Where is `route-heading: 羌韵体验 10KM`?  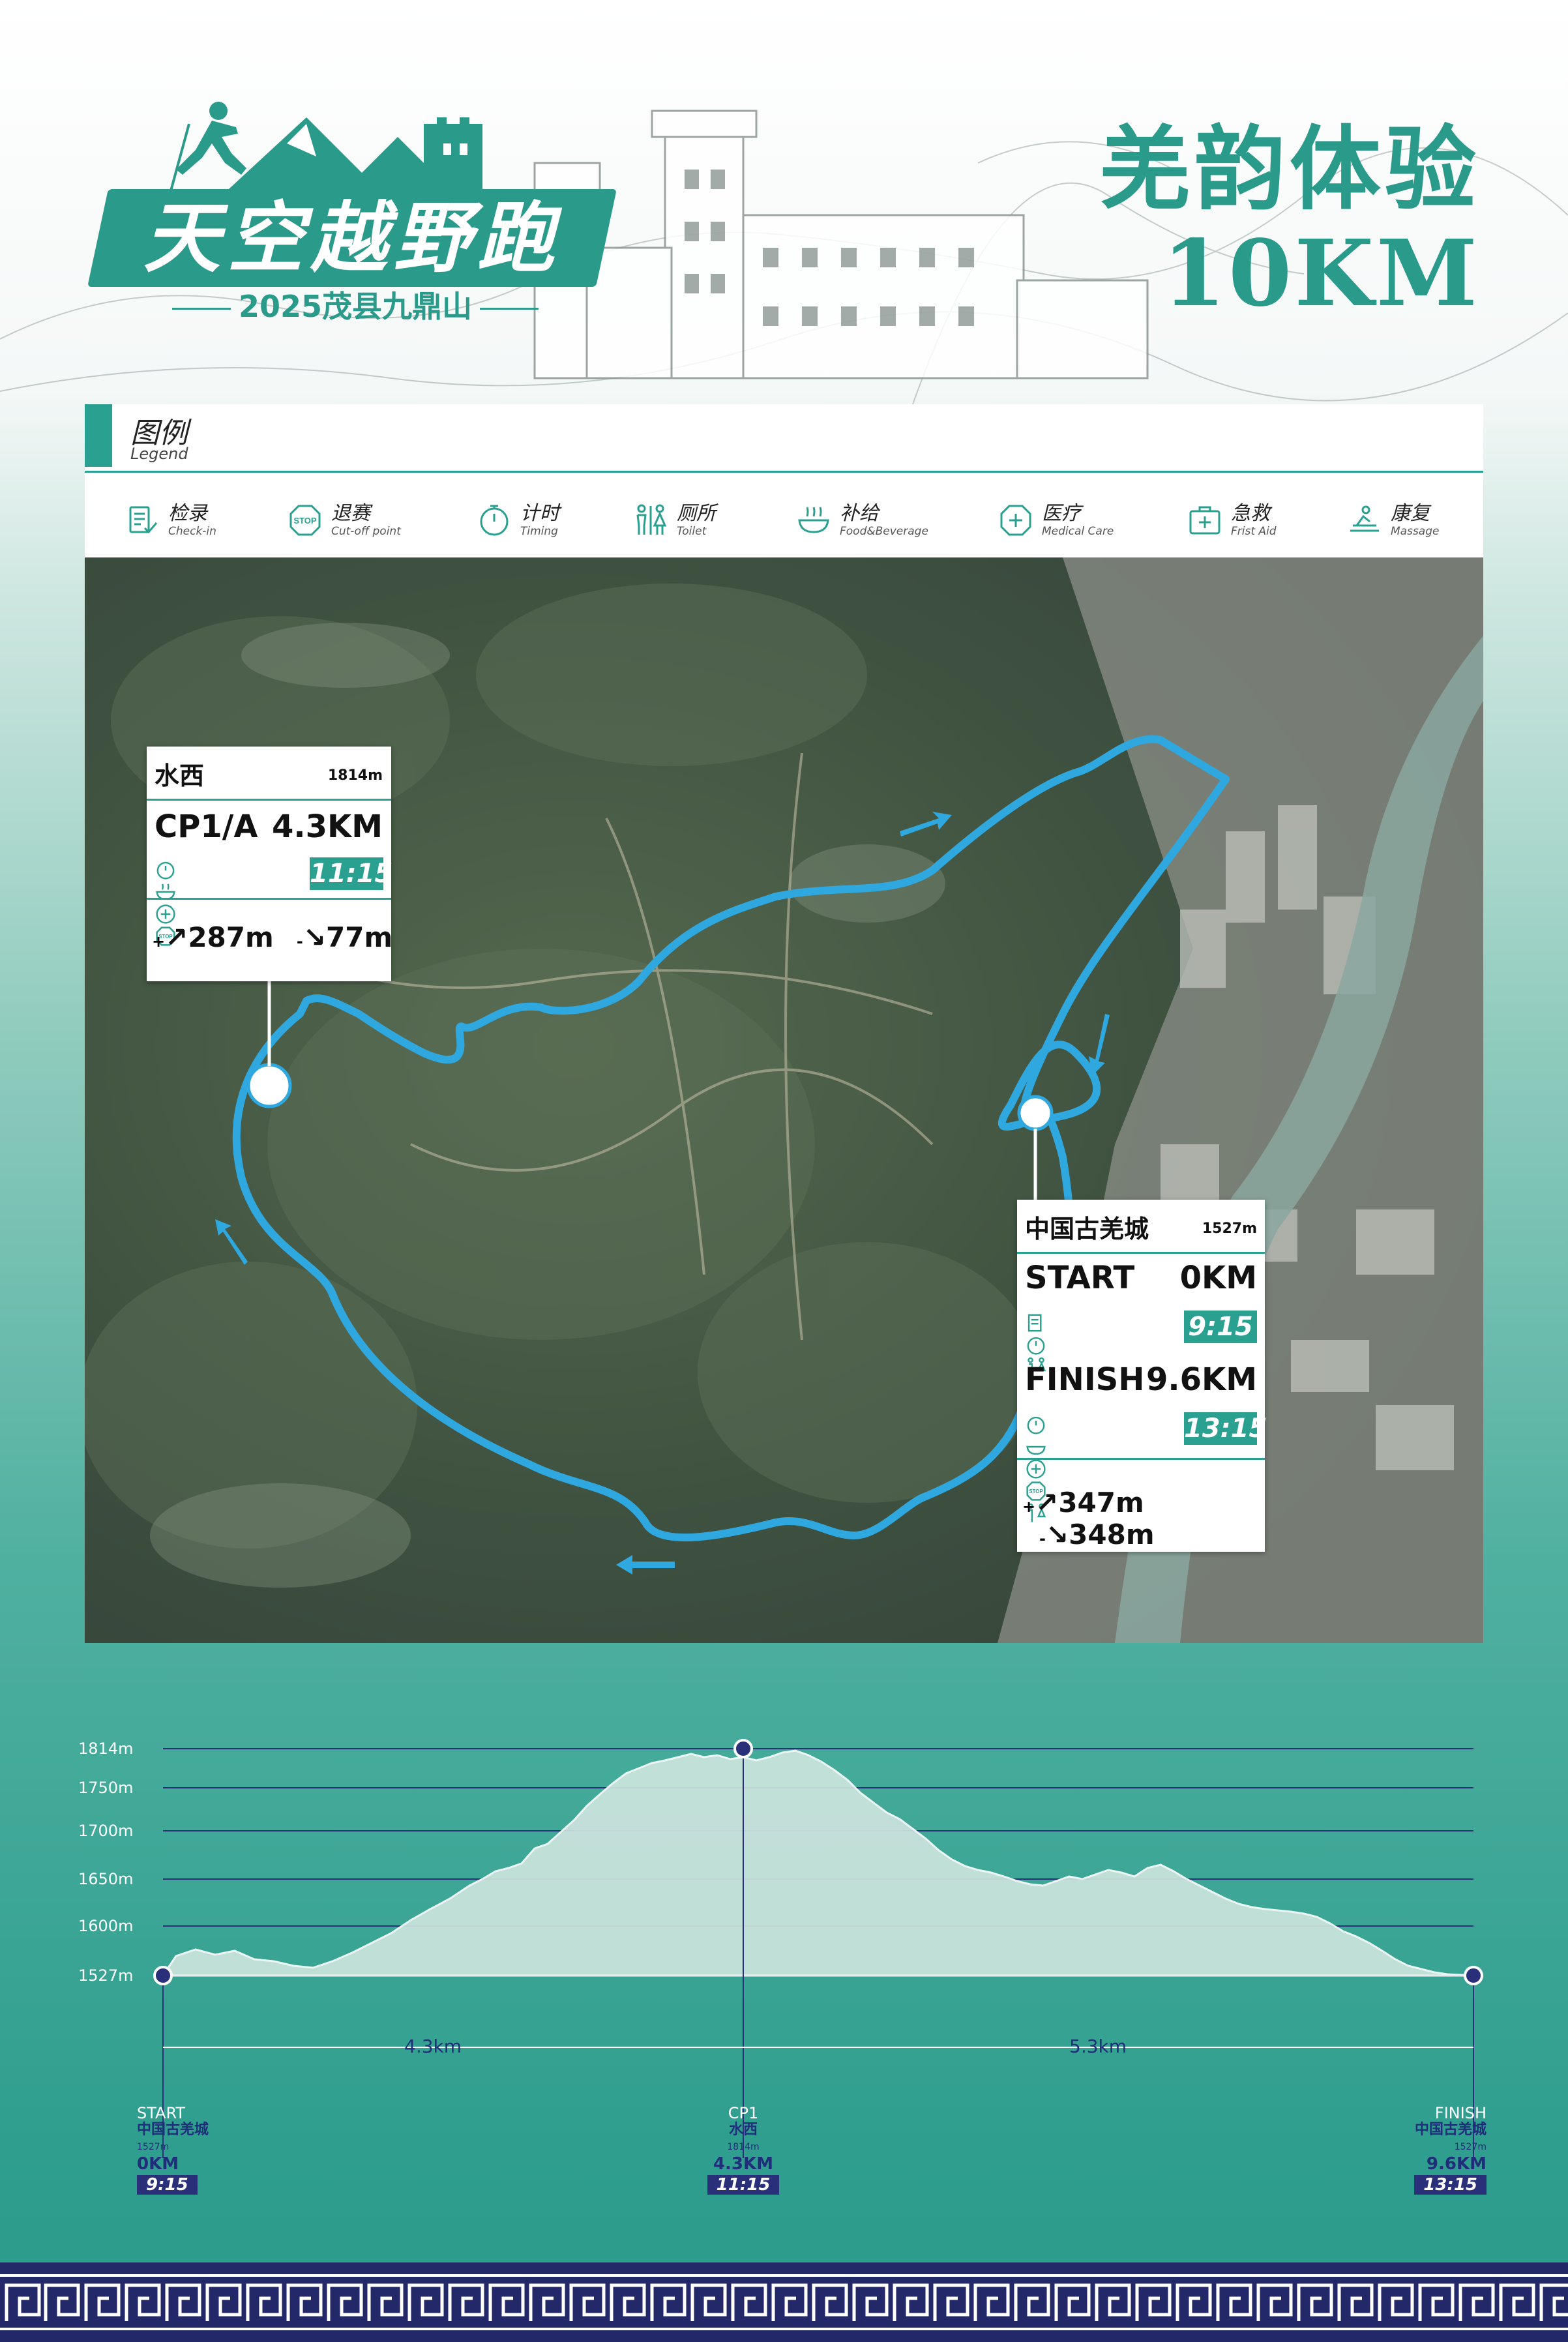 route-heading: 羌韵体验 10KM is located at coordinates (1290, 221).